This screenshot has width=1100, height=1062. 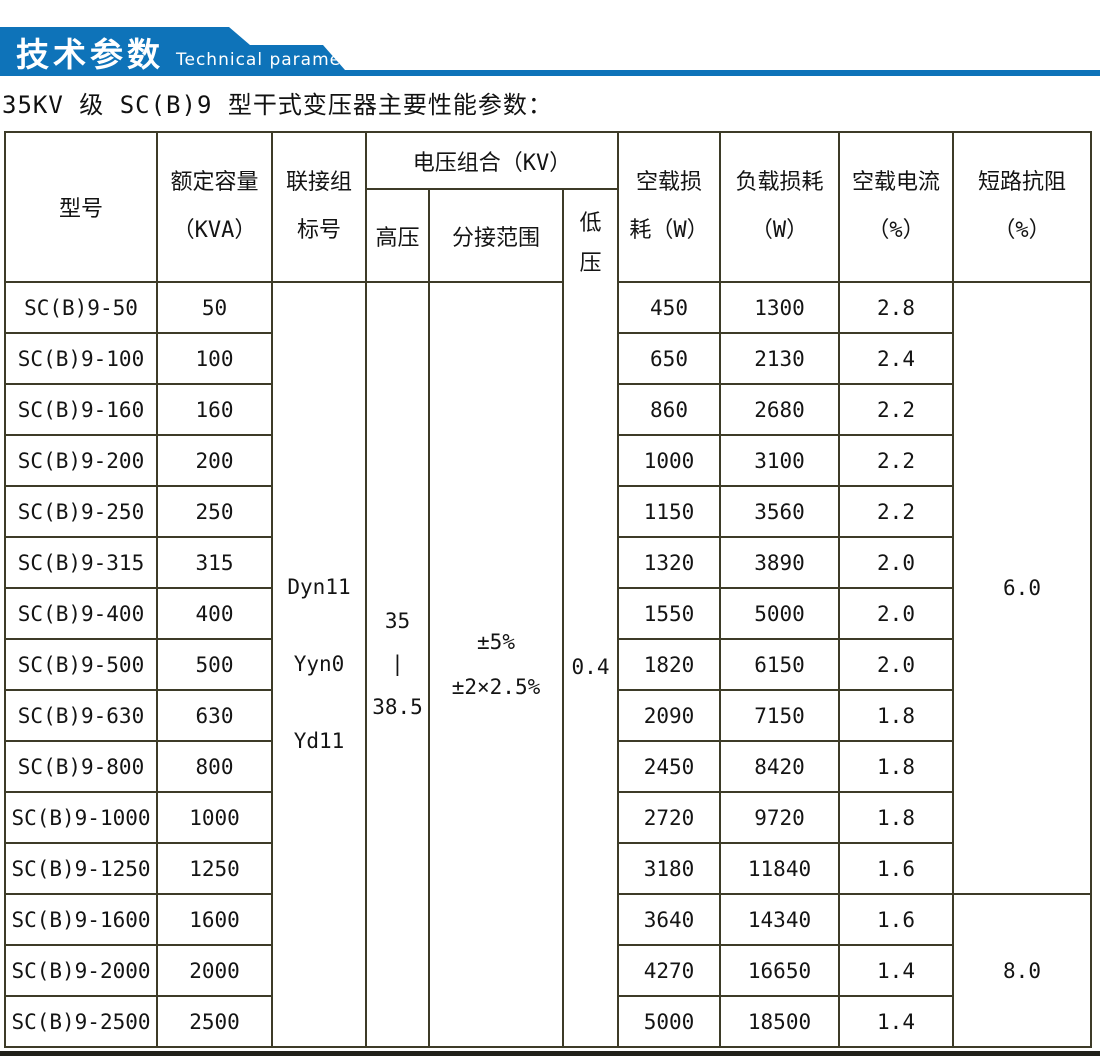 I want to click on cell-no-load-current: 2.8, so click(x=896, y=307).